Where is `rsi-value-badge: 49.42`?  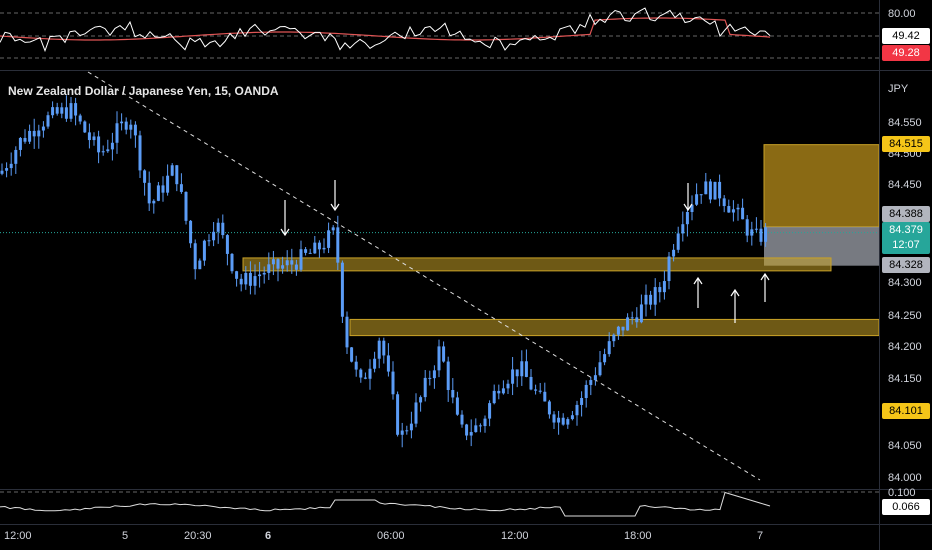 rsi-value-badge: 49.42 is located at coordinates (906, 36).